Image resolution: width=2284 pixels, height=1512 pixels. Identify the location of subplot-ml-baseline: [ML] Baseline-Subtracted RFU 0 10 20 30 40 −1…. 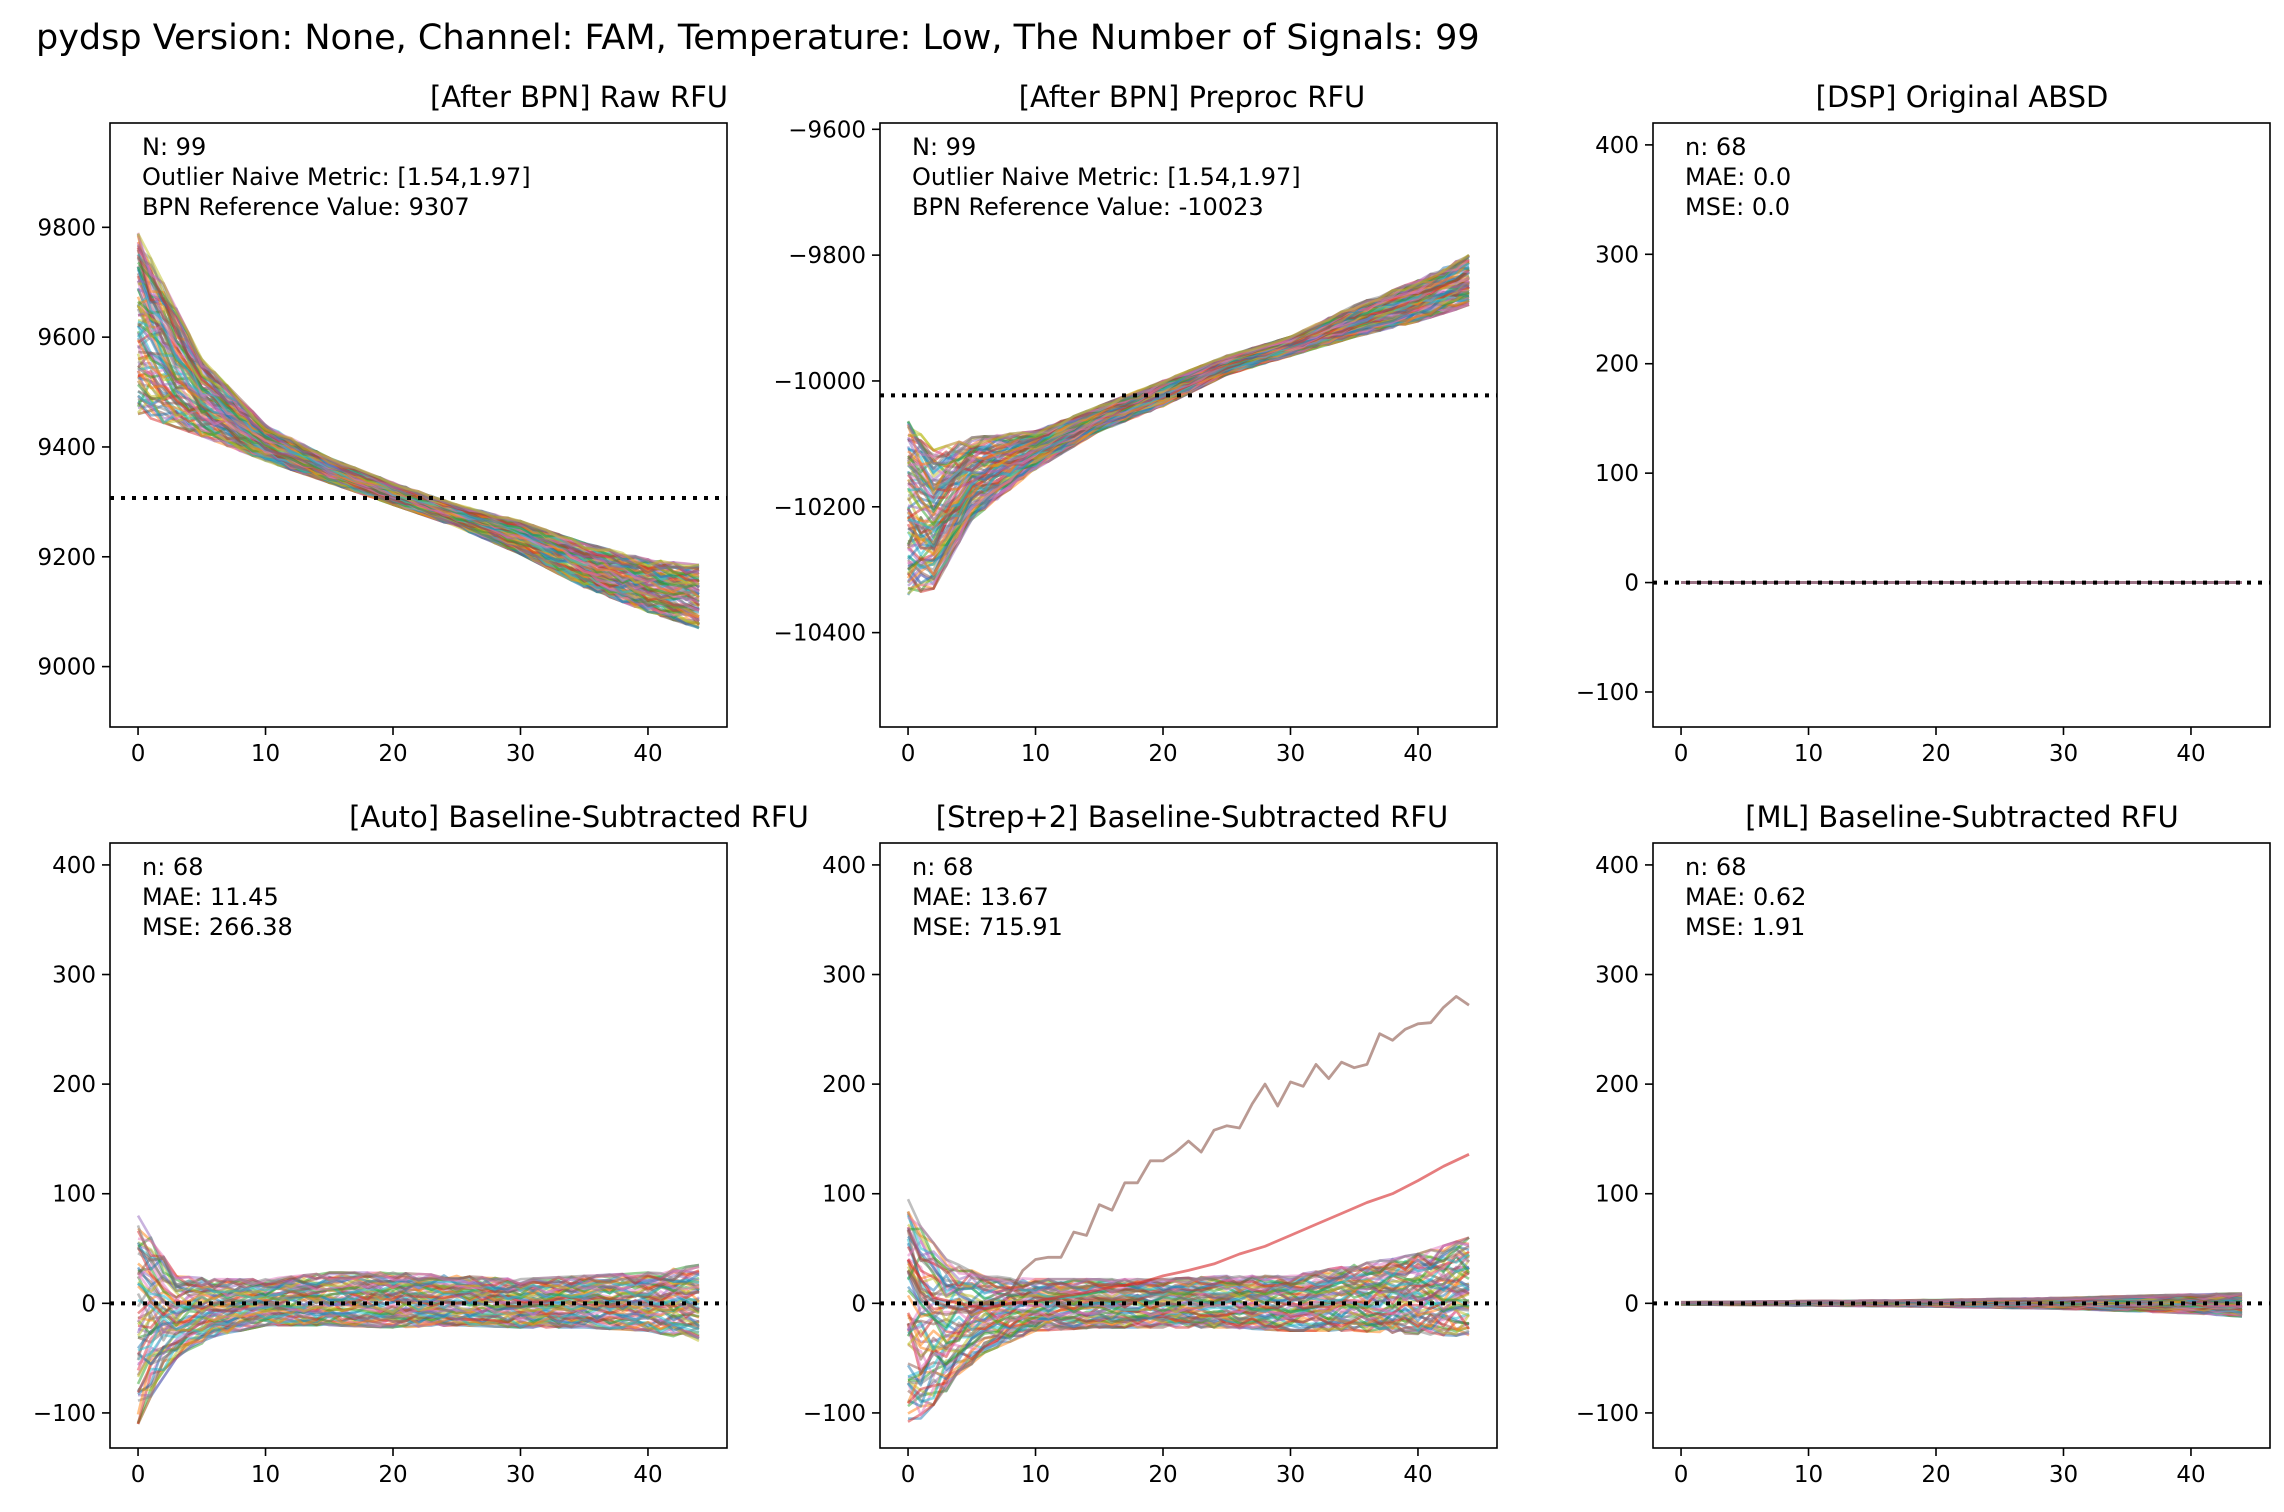
(1923, 1144).